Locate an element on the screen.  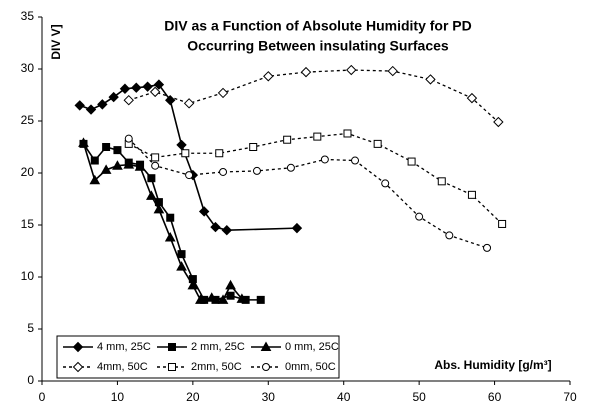
x-tick-label: 30 is located at coordinates (269, 397).